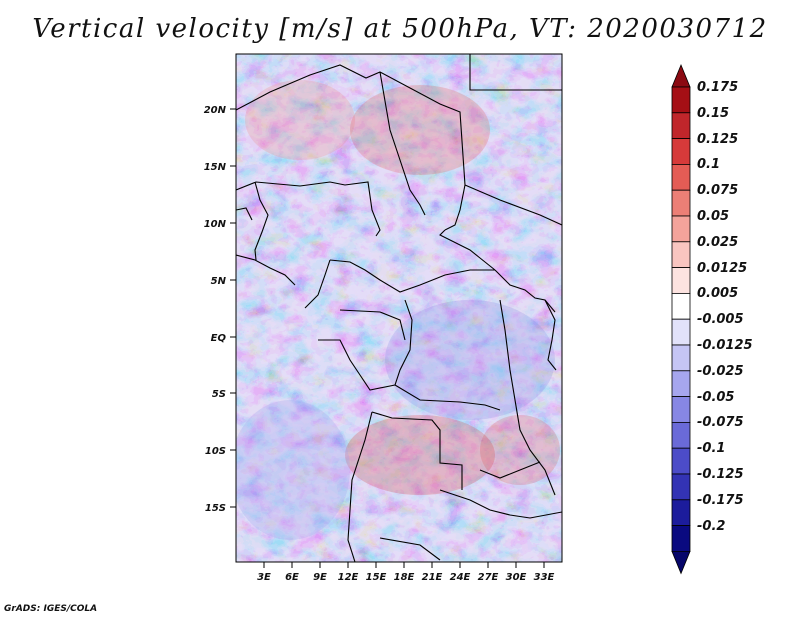 Image resolution: width=800 pixels, height=618 pixels. I want to click on colorbar-label: 0.1, so click(709, 165).